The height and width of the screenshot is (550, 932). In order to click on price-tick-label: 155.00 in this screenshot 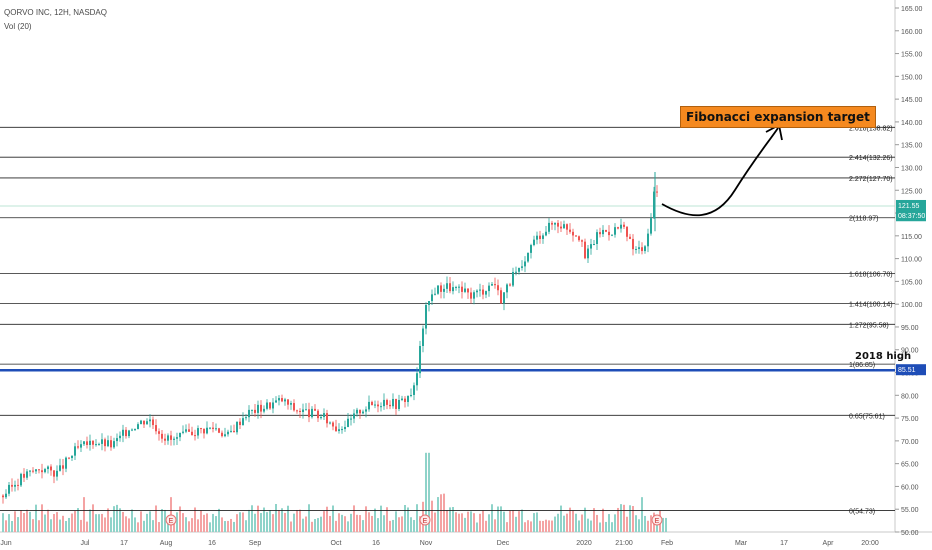, I will do `click(912, 55)`.